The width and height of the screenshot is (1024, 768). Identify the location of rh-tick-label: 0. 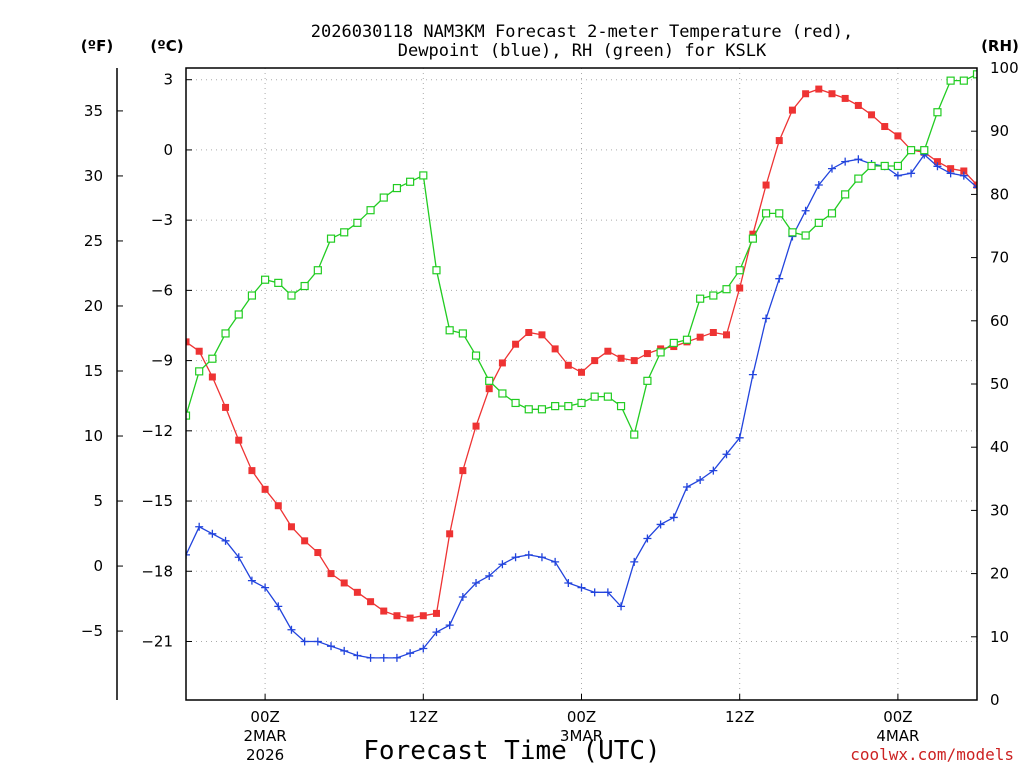
(995, 700).